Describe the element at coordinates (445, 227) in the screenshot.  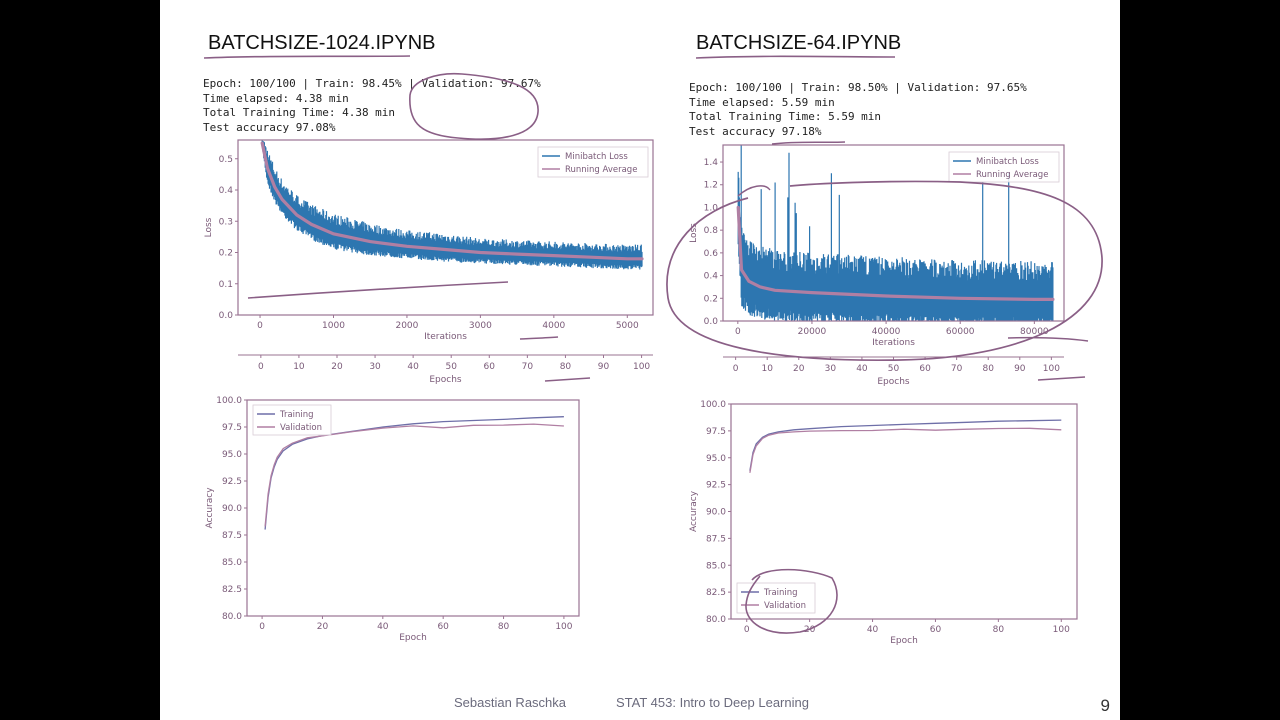
I see `plot-frame` at that location.